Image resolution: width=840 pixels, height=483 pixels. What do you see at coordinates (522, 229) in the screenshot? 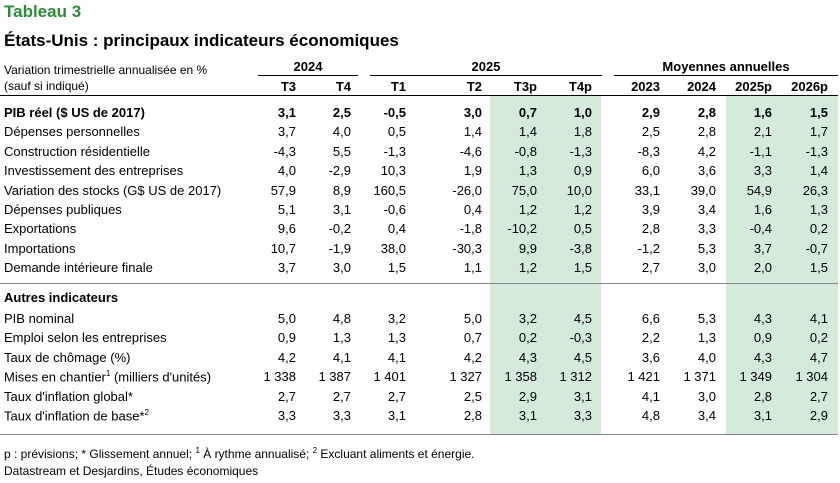
I see `table-cell: -10,2` at bounding box center [522, 229].